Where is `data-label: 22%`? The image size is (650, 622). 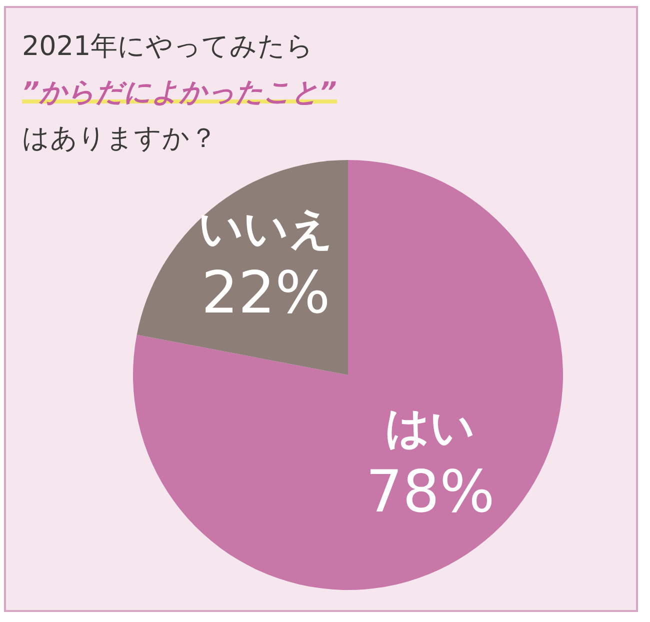 data-label: 22% is located at coordinates (265, 292).